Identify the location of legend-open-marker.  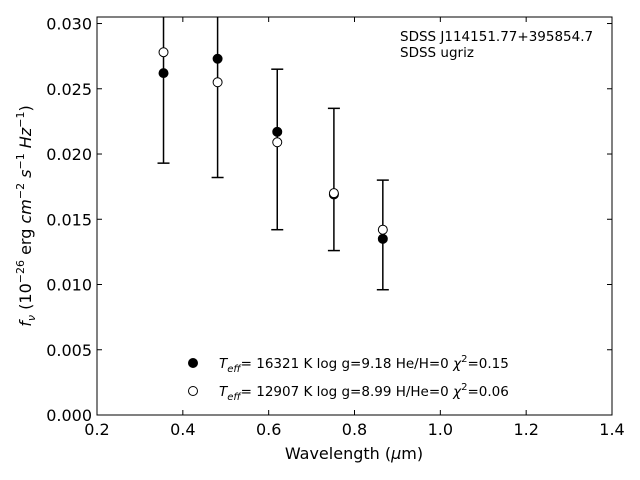
(193, 391).